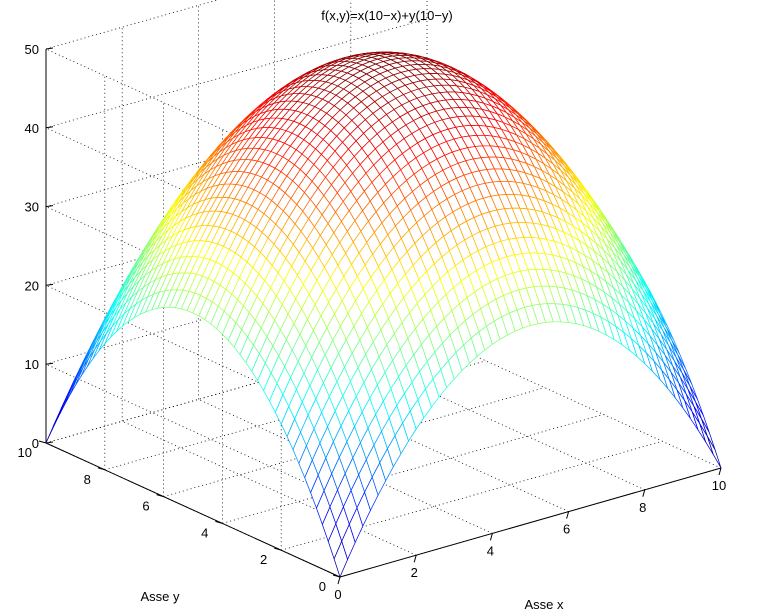  What do you see at coordinates (204, 532) in the screenshot?
I see `y-tick-label: 4` at bounding box center [204, 532].